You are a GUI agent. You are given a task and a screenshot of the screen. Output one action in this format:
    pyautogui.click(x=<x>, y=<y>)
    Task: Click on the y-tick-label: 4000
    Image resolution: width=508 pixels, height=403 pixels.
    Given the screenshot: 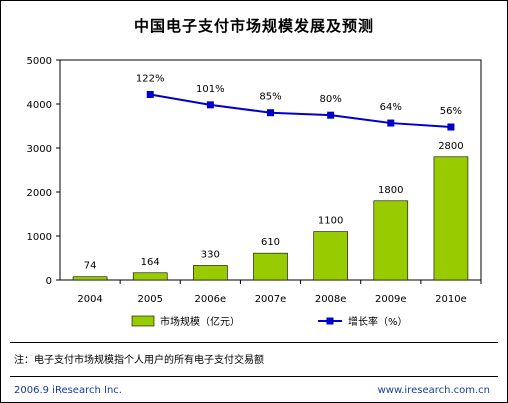 What is the action you would take?
    pyautogui.click(x=39, y=105)
    